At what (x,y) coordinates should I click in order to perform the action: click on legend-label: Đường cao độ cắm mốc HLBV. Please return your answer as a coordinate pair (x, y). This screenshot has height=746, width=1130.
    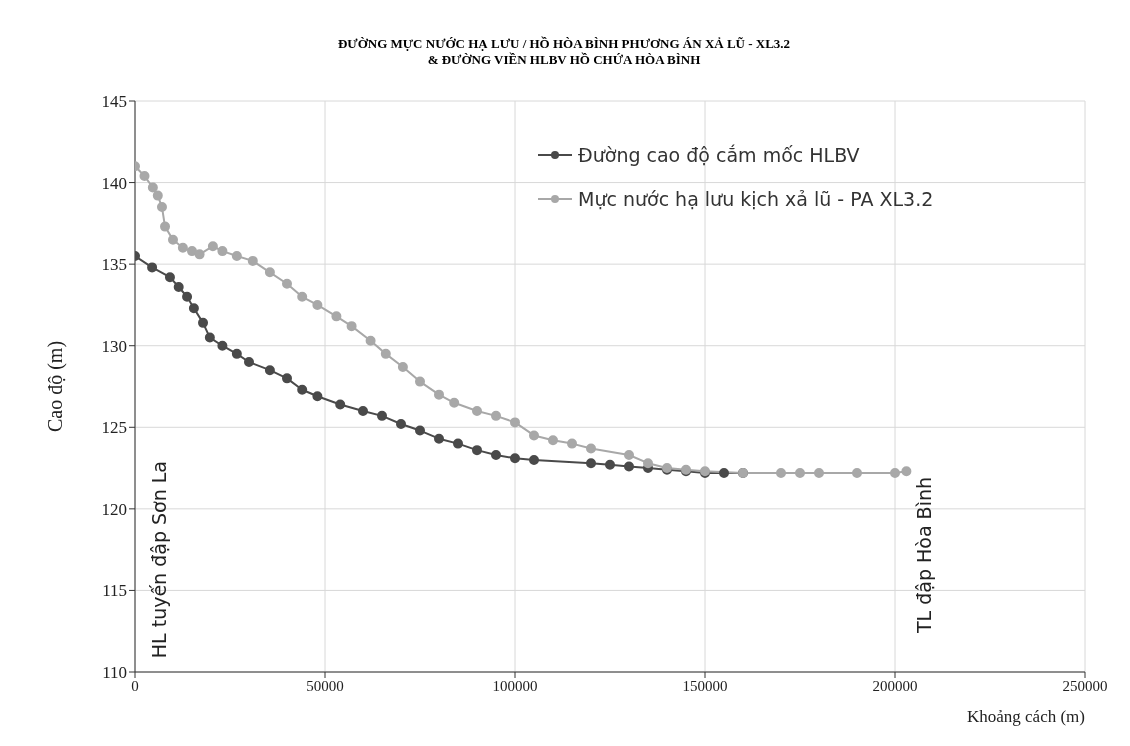
    Looking at the image, I should click on (719, 155).